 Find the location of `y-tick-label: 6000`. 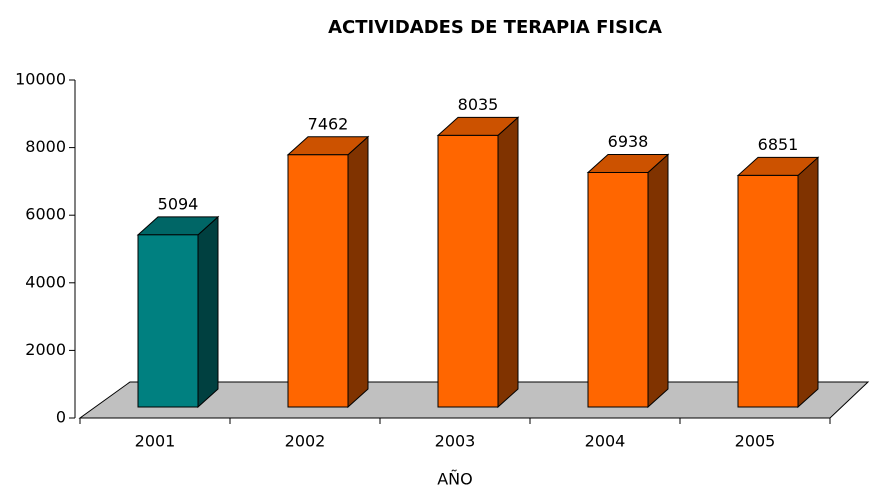

y-tick-label: 6000 is located at coordinates (45, 214).